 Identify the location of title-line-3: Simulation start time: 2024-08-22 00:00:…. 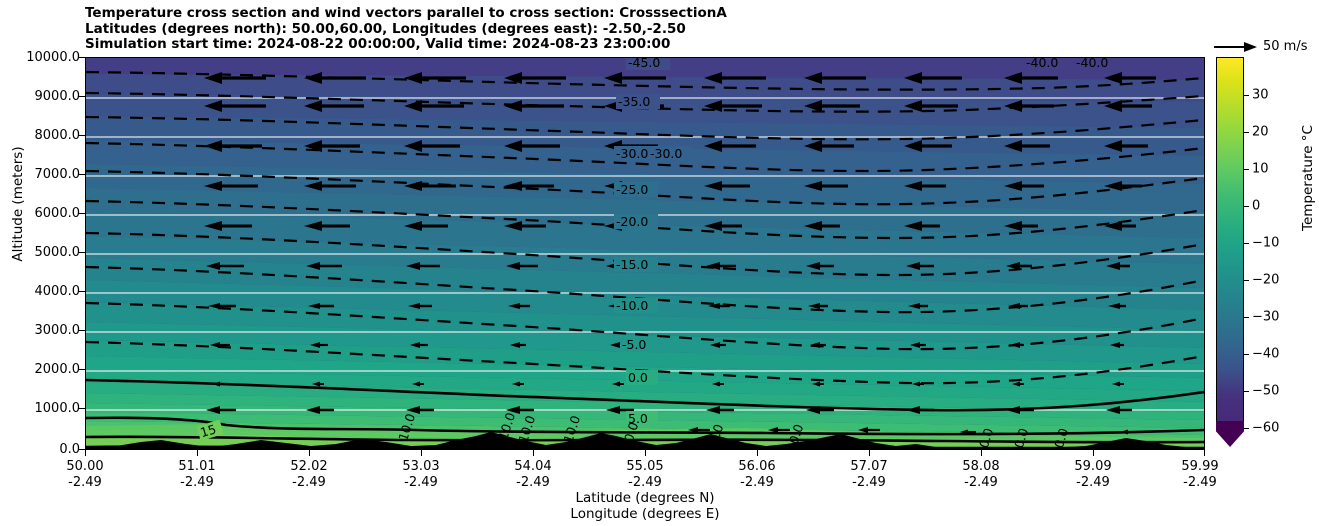
(378, 44).